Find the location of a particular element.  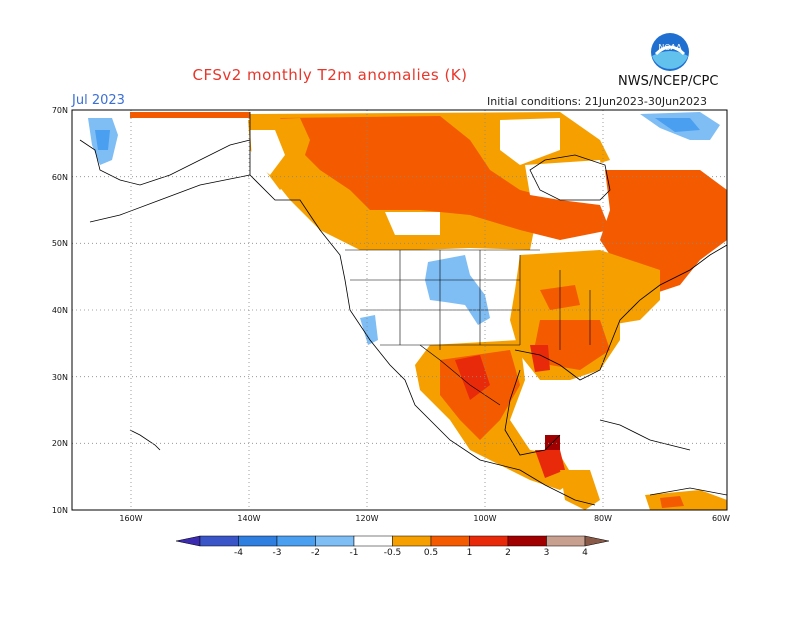

forecast-month: Jul 2023 is located at coordinates (98, 100).